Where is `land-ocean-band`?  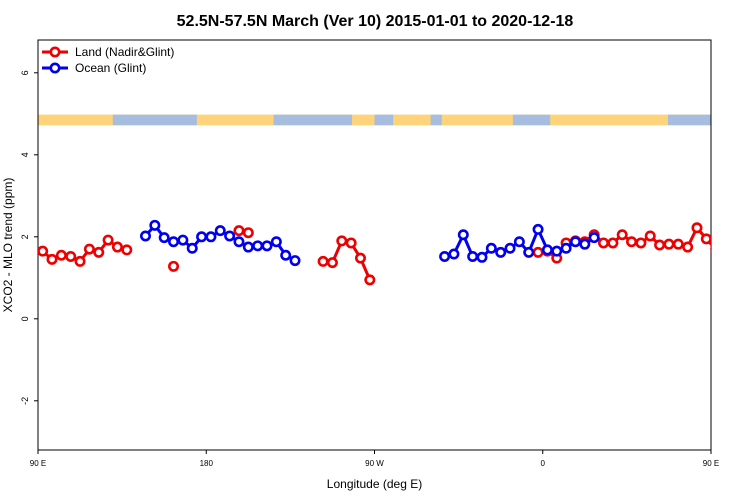
land-ocean-band is located at coordinates (374, 120).